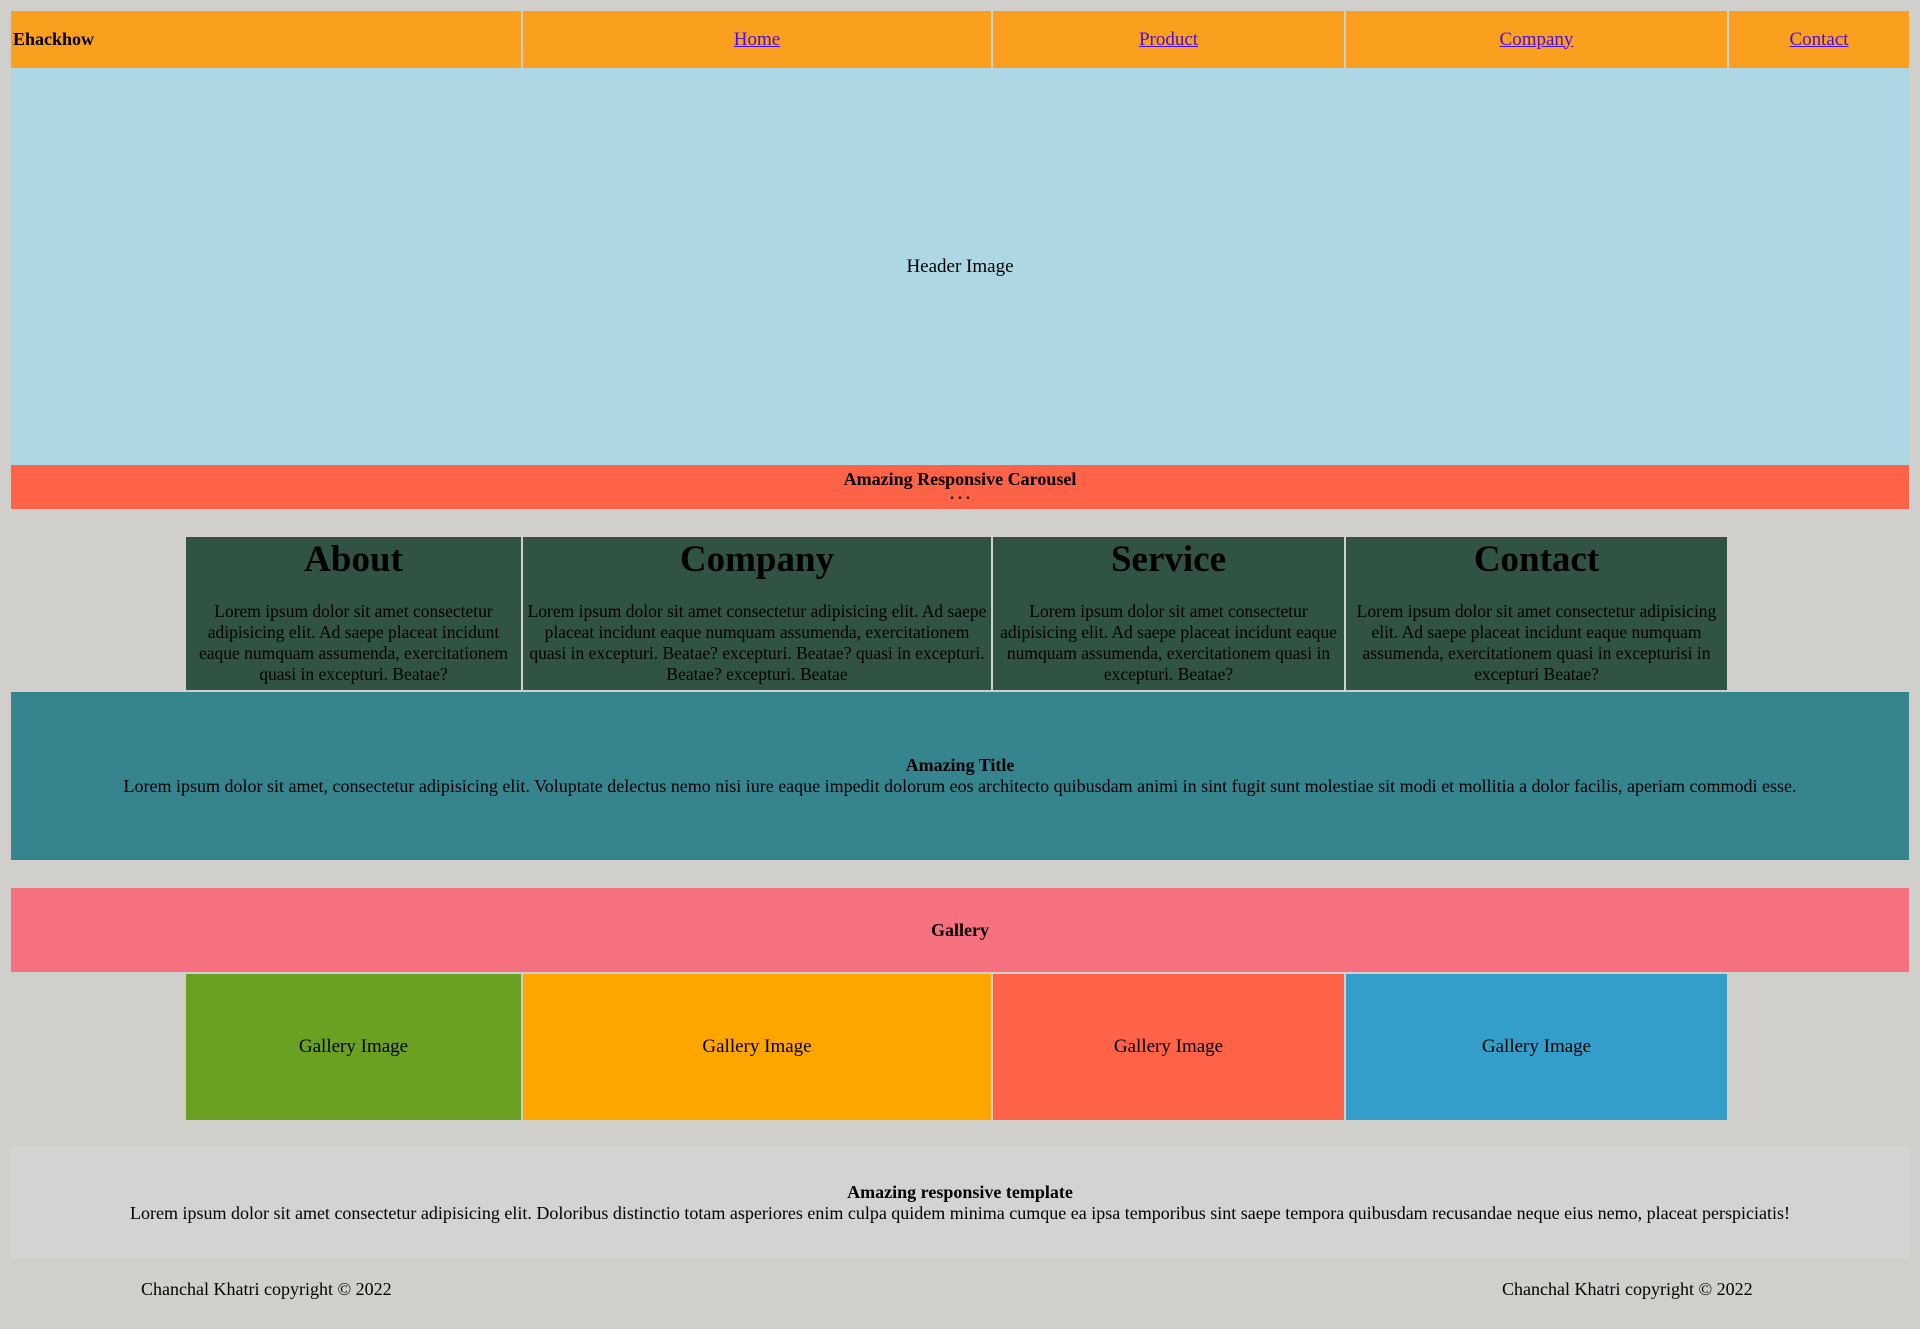 The width and height of the screenshot is (1920, 1329). I want to click on gallery-header: Gallery, so click(960, 930).